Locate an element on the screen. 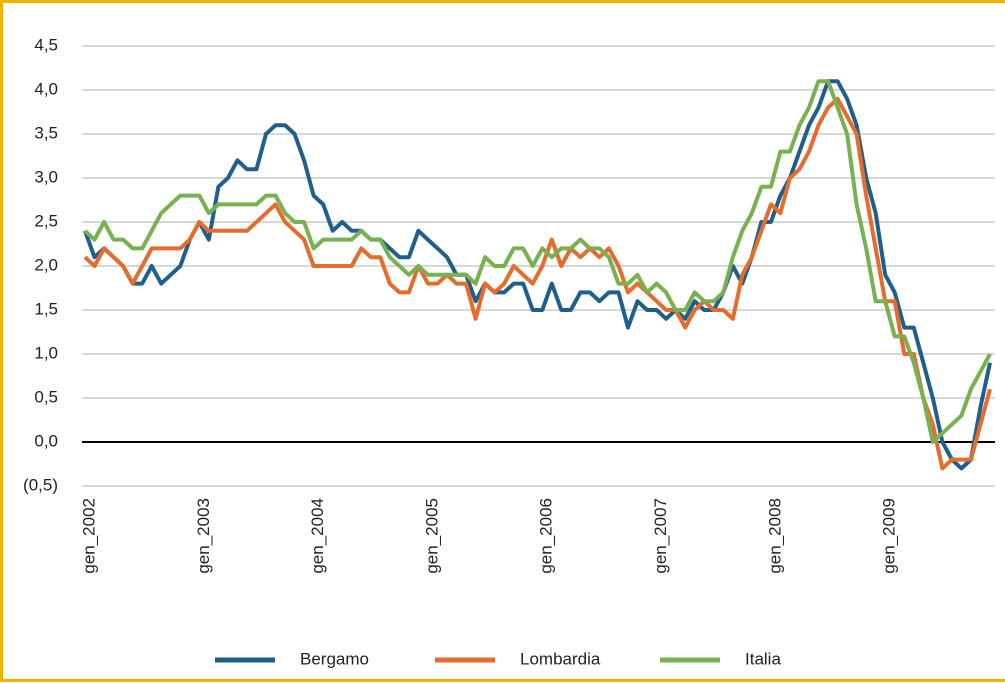  x-tick-label: gen_2008 is located at coordinates (774, 536).